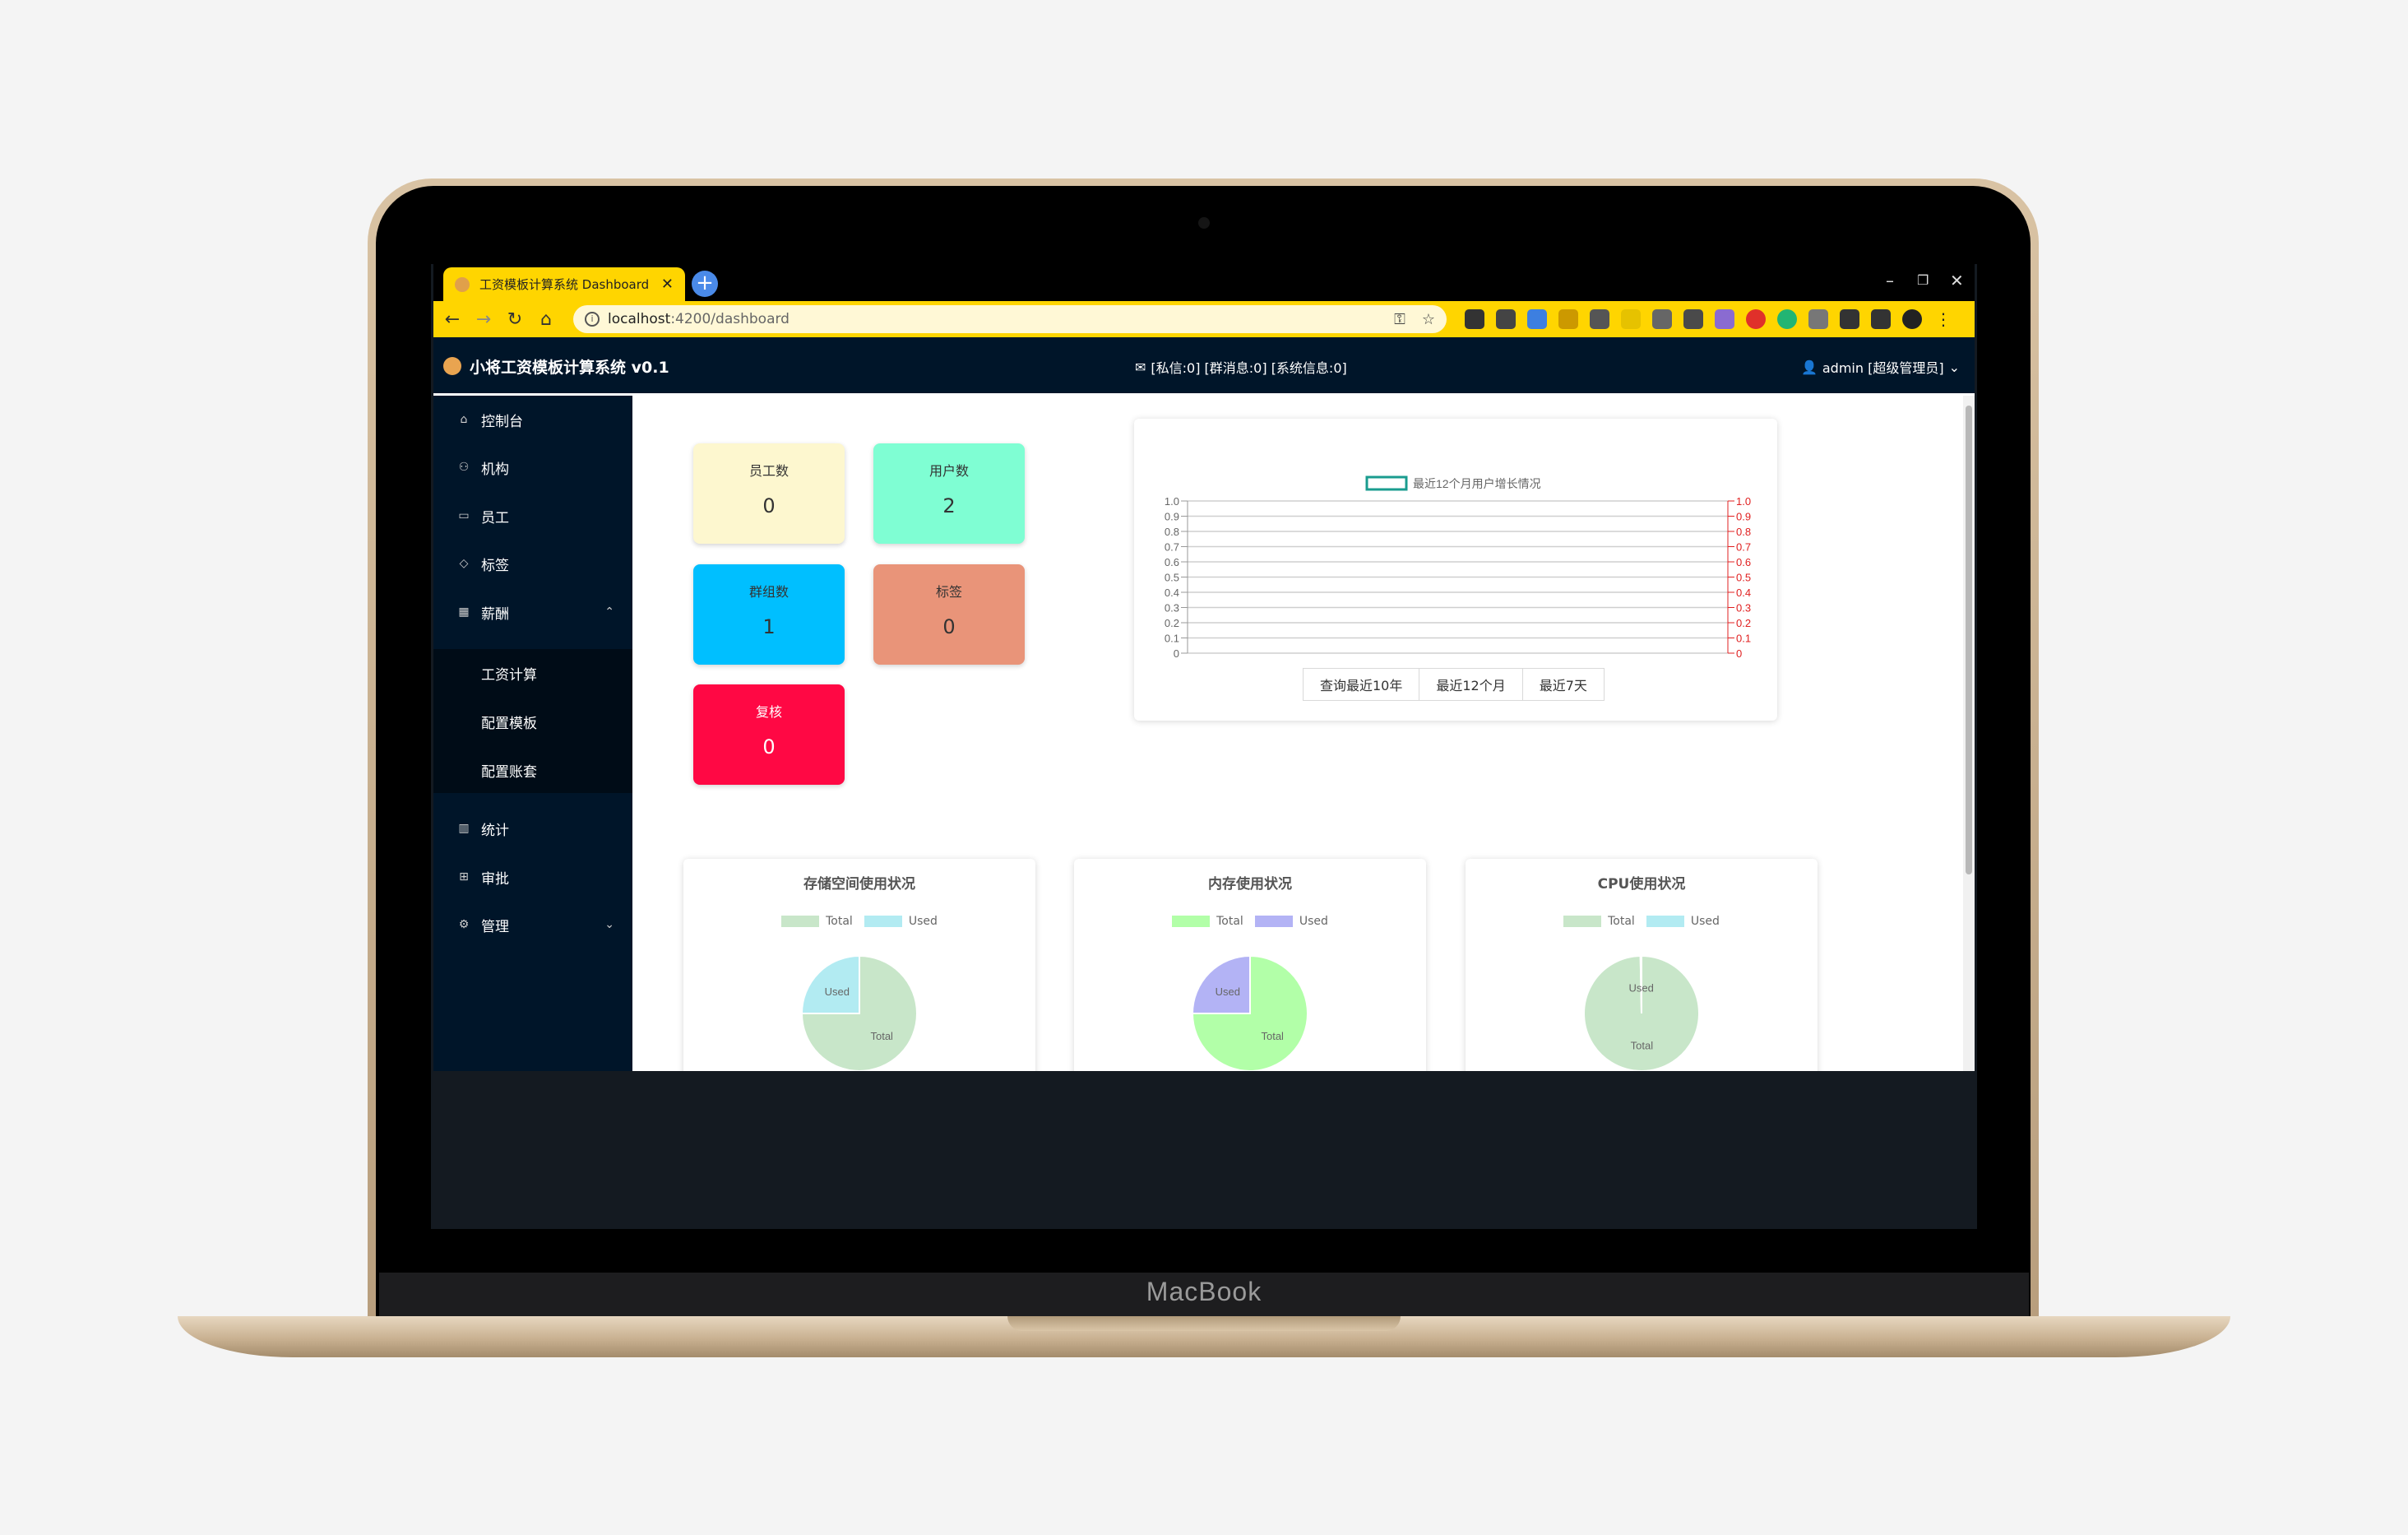  What do you see at coordinates (1787, 319) in the screenshot?
I see `grammar-extension-icon` at bounding box center [1787, 319].